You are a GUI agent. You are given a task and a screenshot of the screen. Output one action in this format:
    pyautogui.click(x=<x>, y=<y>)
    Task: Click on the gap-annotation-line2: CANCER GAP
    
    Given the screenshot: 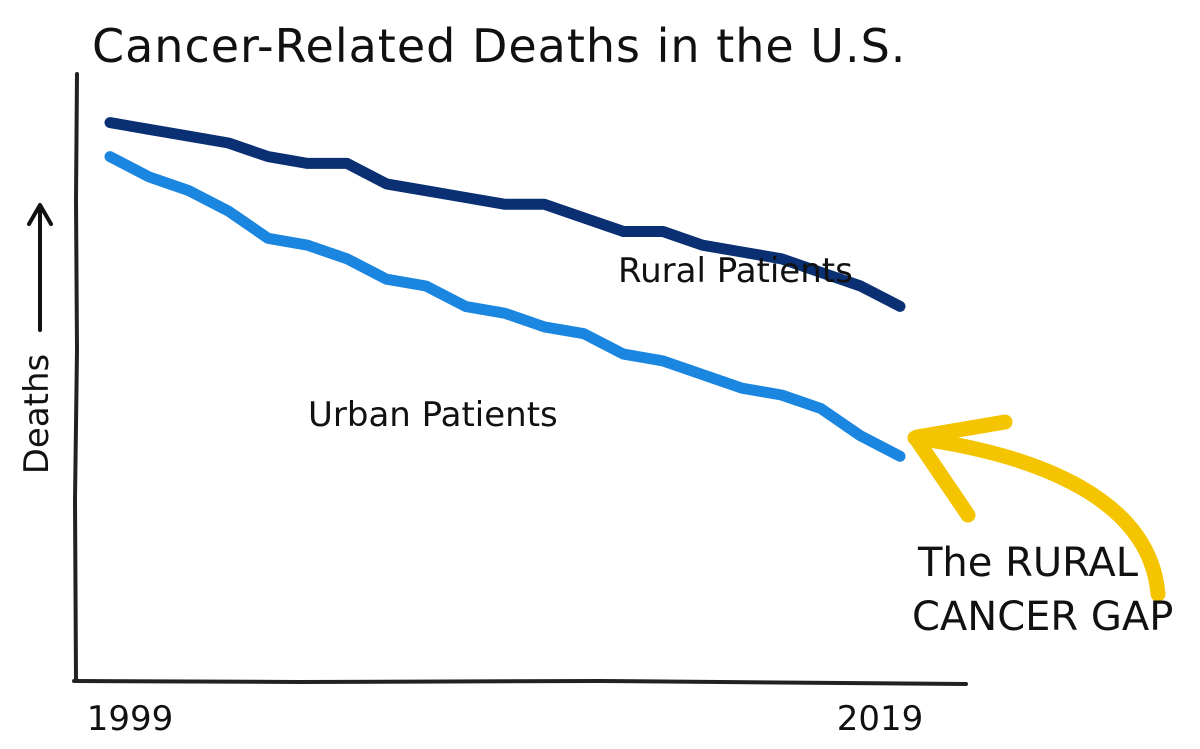 What is the action you would take?
    pyautogui.click(x=1042, y=617)
    